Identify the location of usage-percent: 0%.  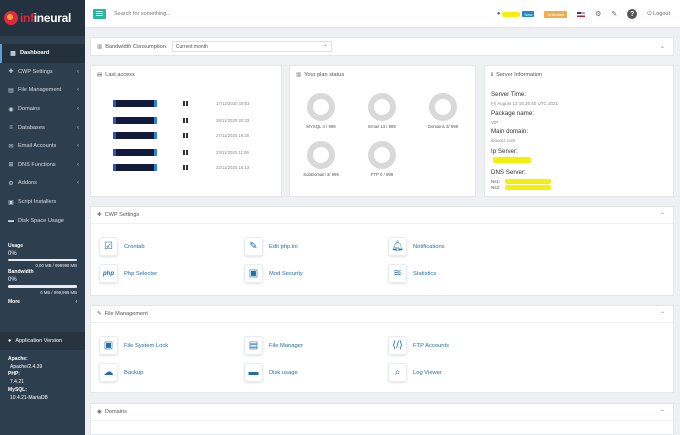
(12, 253).